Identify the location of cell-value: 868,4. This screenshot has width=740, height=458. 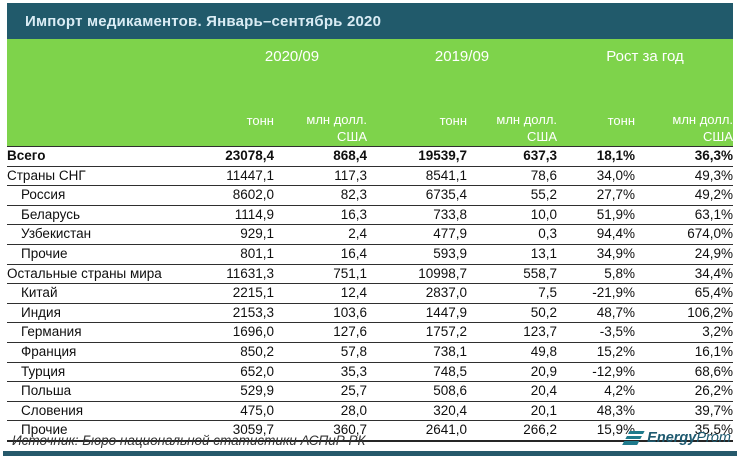
(321, 156).